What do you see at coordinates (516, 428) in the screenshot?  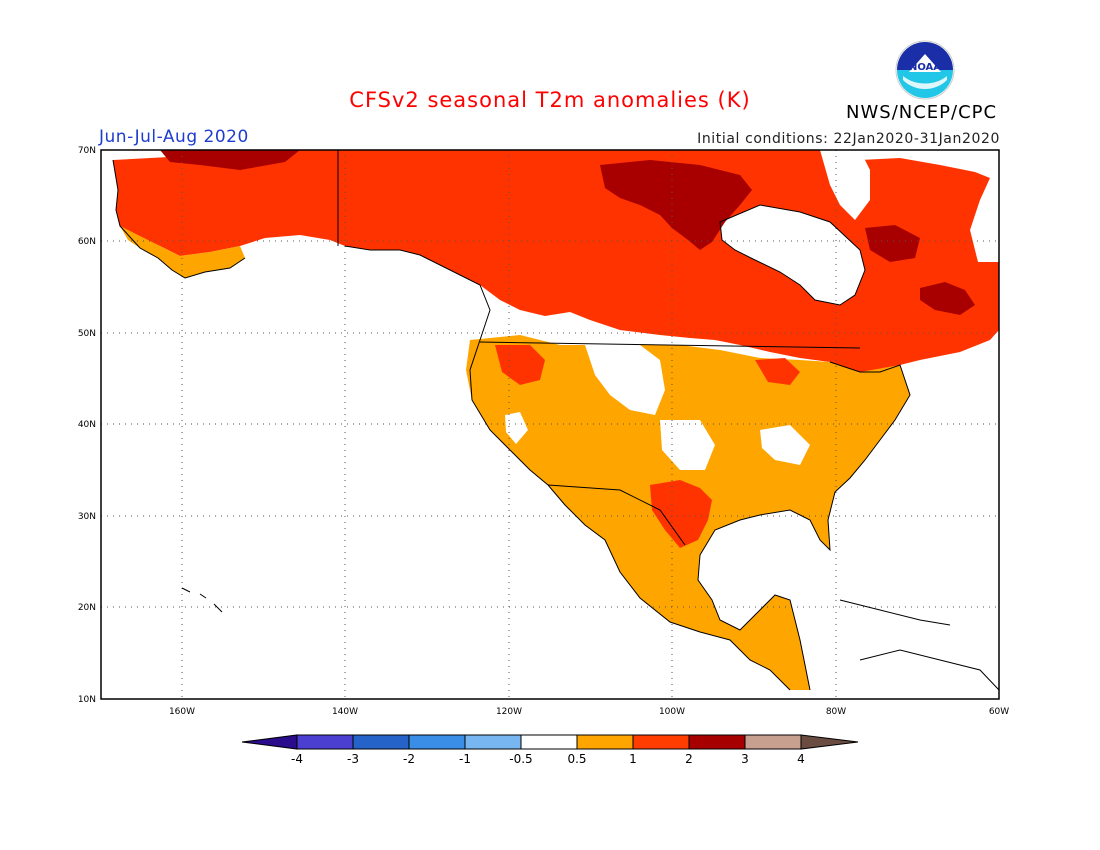 I see `neutral-patch-southwest` at bounding box center [516, 428].